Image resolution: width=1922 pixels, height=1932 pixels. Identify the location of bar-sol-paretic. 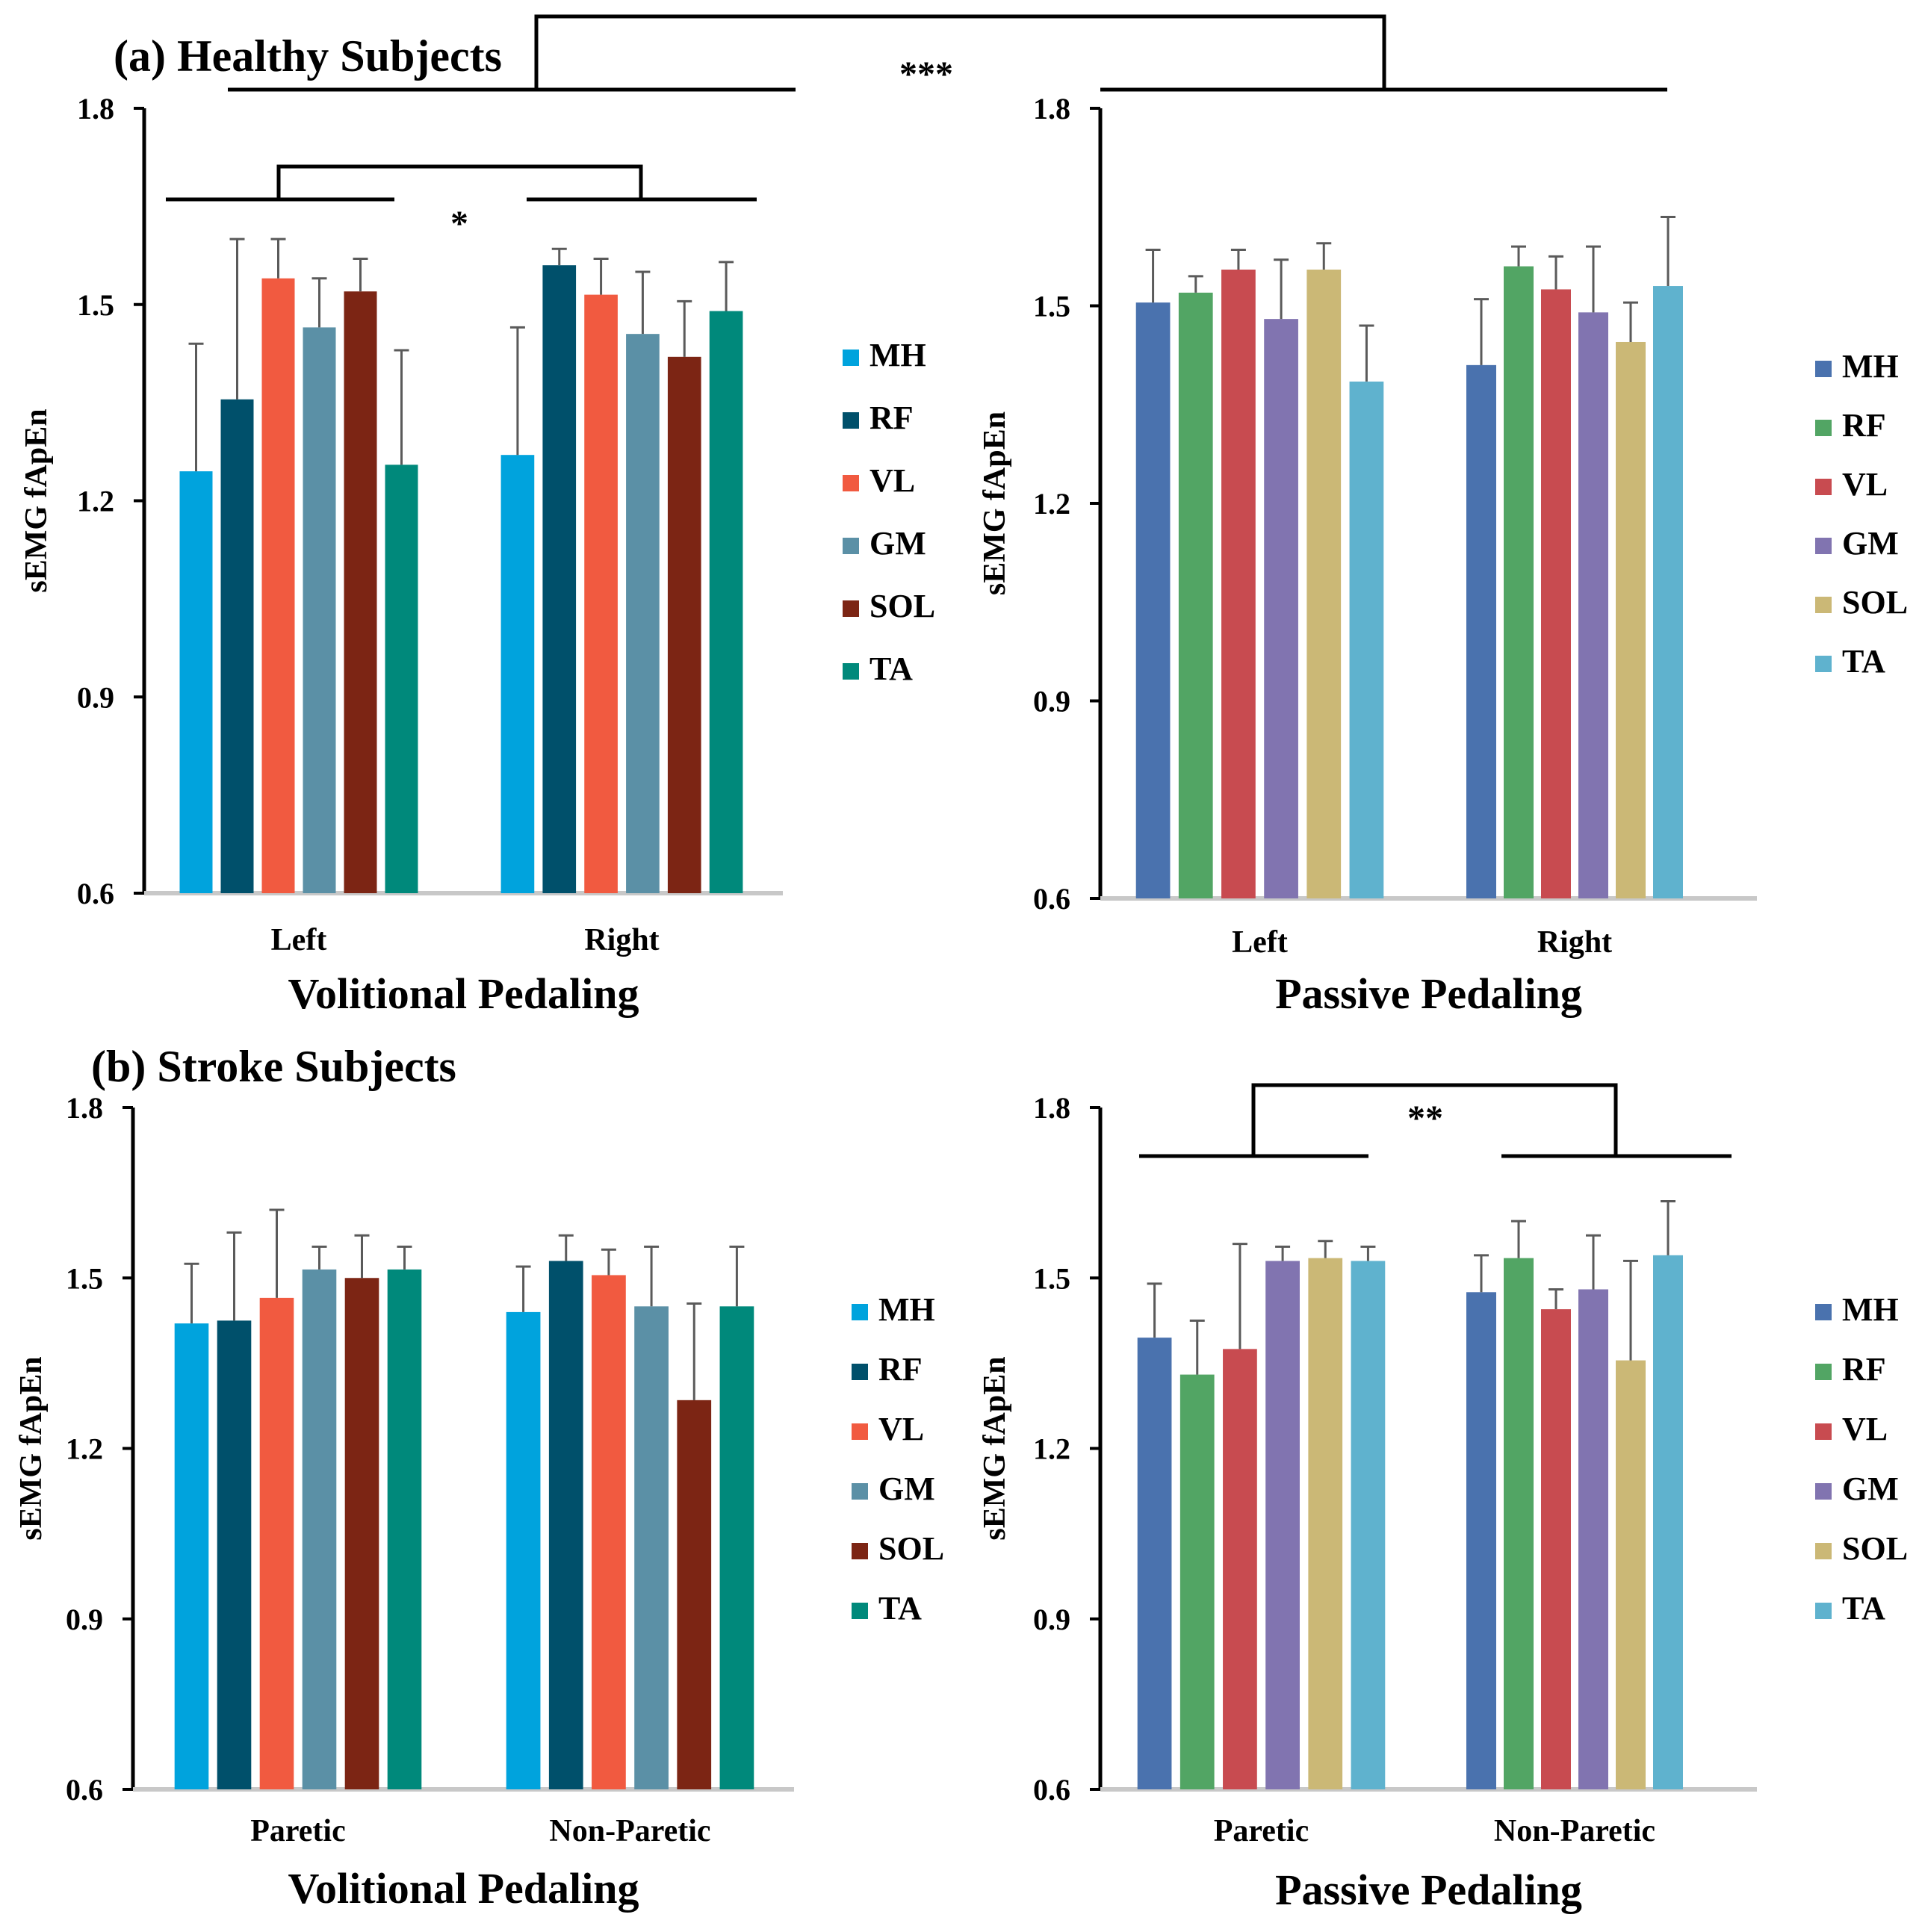
(361, 1533).